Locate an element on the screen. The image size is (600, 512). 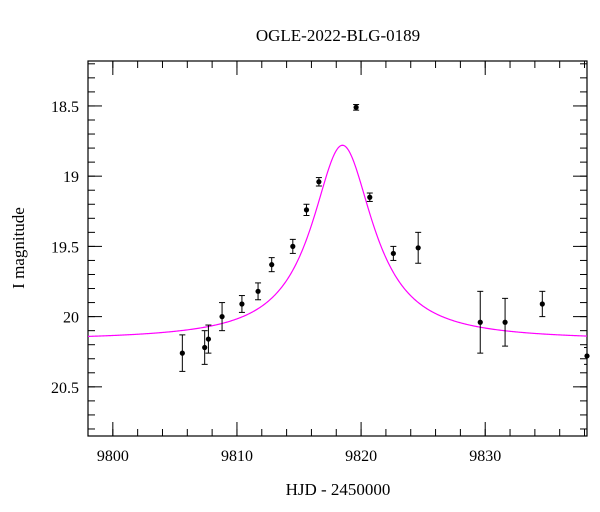
x-tick-label: 9830 is located at coordinates (485, 456).